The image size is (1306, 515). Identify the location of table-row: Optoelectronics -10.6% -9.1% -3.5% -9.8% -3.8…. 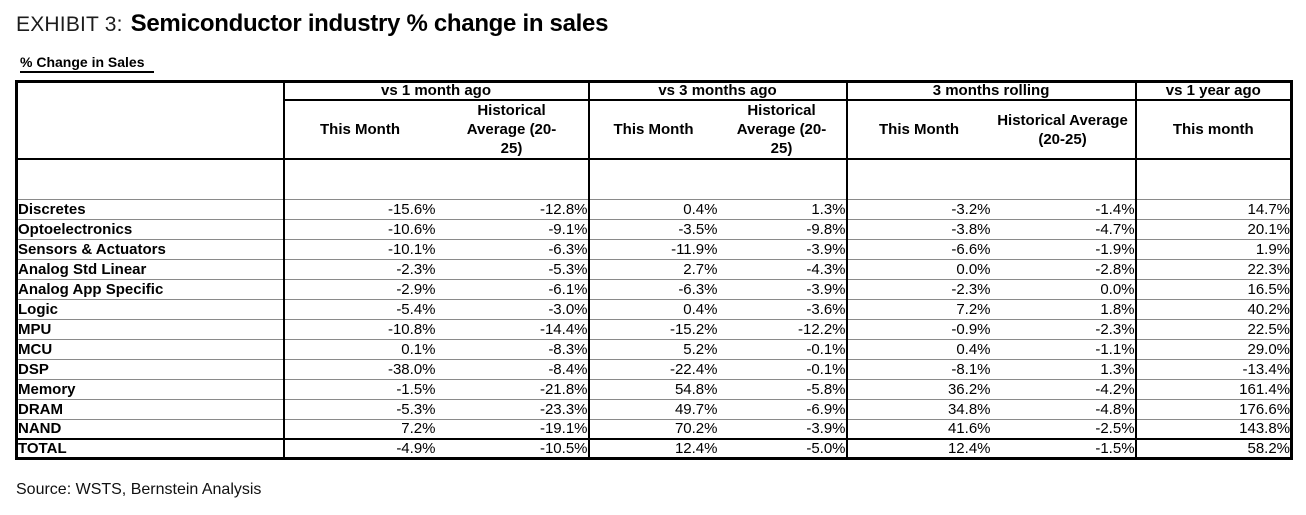
(654, 229).